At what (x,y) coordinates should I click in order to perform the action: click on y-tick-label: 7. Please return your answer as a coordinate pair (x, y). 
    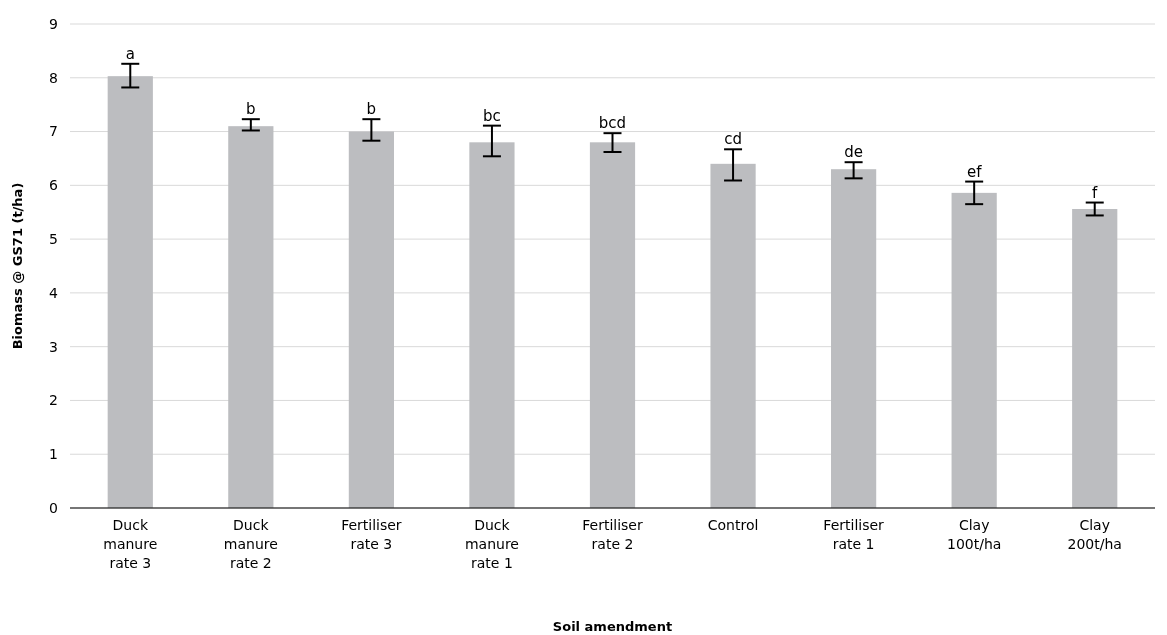
    Looking at the image, I should click on (53, 131).